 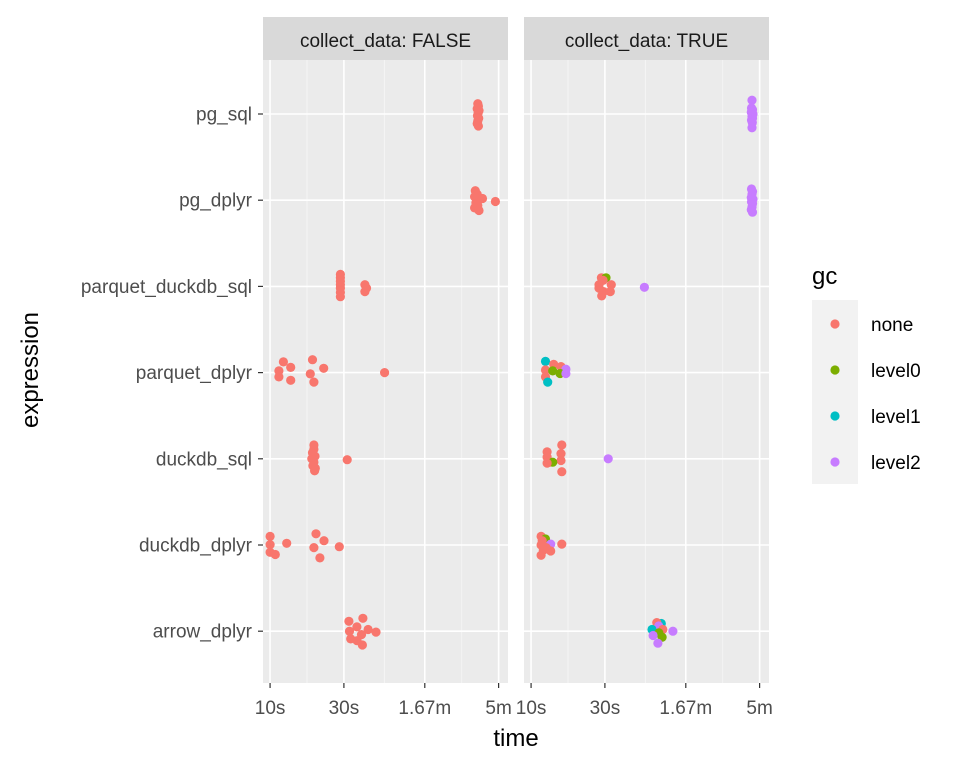 What do you see at coordinates (644, 287) in the screenshot?
I see `data-point-parquet_duckdb_sql-level2` at bounding box center [644, 287].